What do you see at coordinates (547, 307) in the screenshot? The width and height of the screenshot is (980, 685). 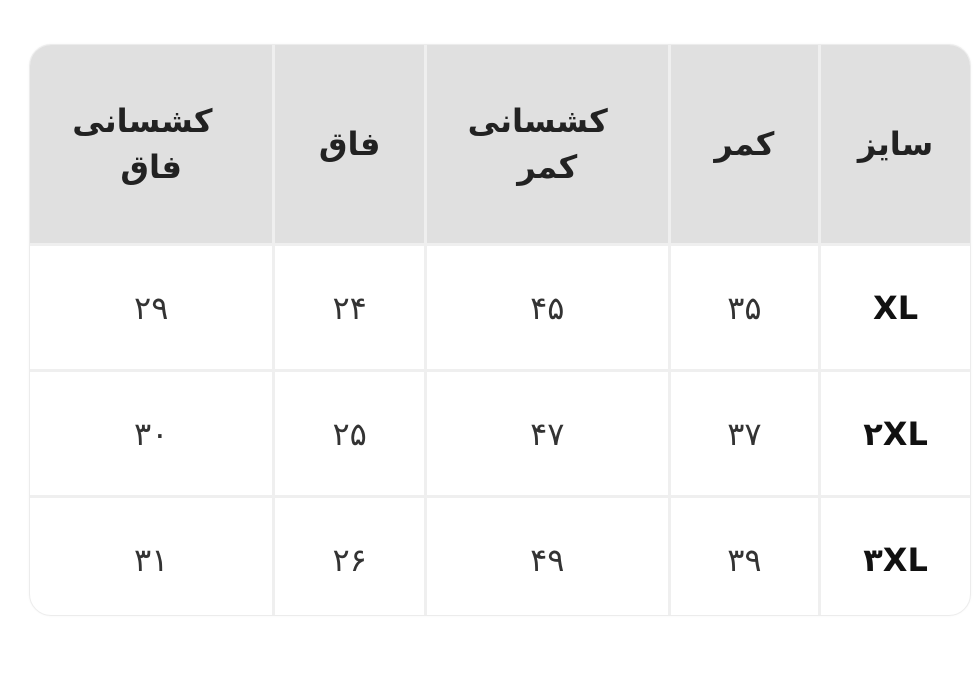 I see `cell-waist-stretch: ۴۵` at bounding box center [547, 307].